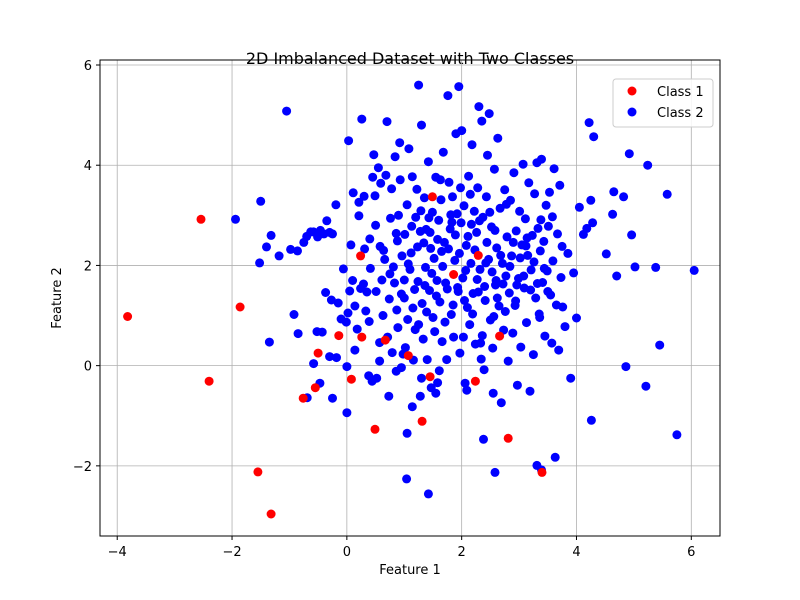  Describe the element at coordinates (88, 266) in the screenshot. I see `y-tick-label: 2` at that location.